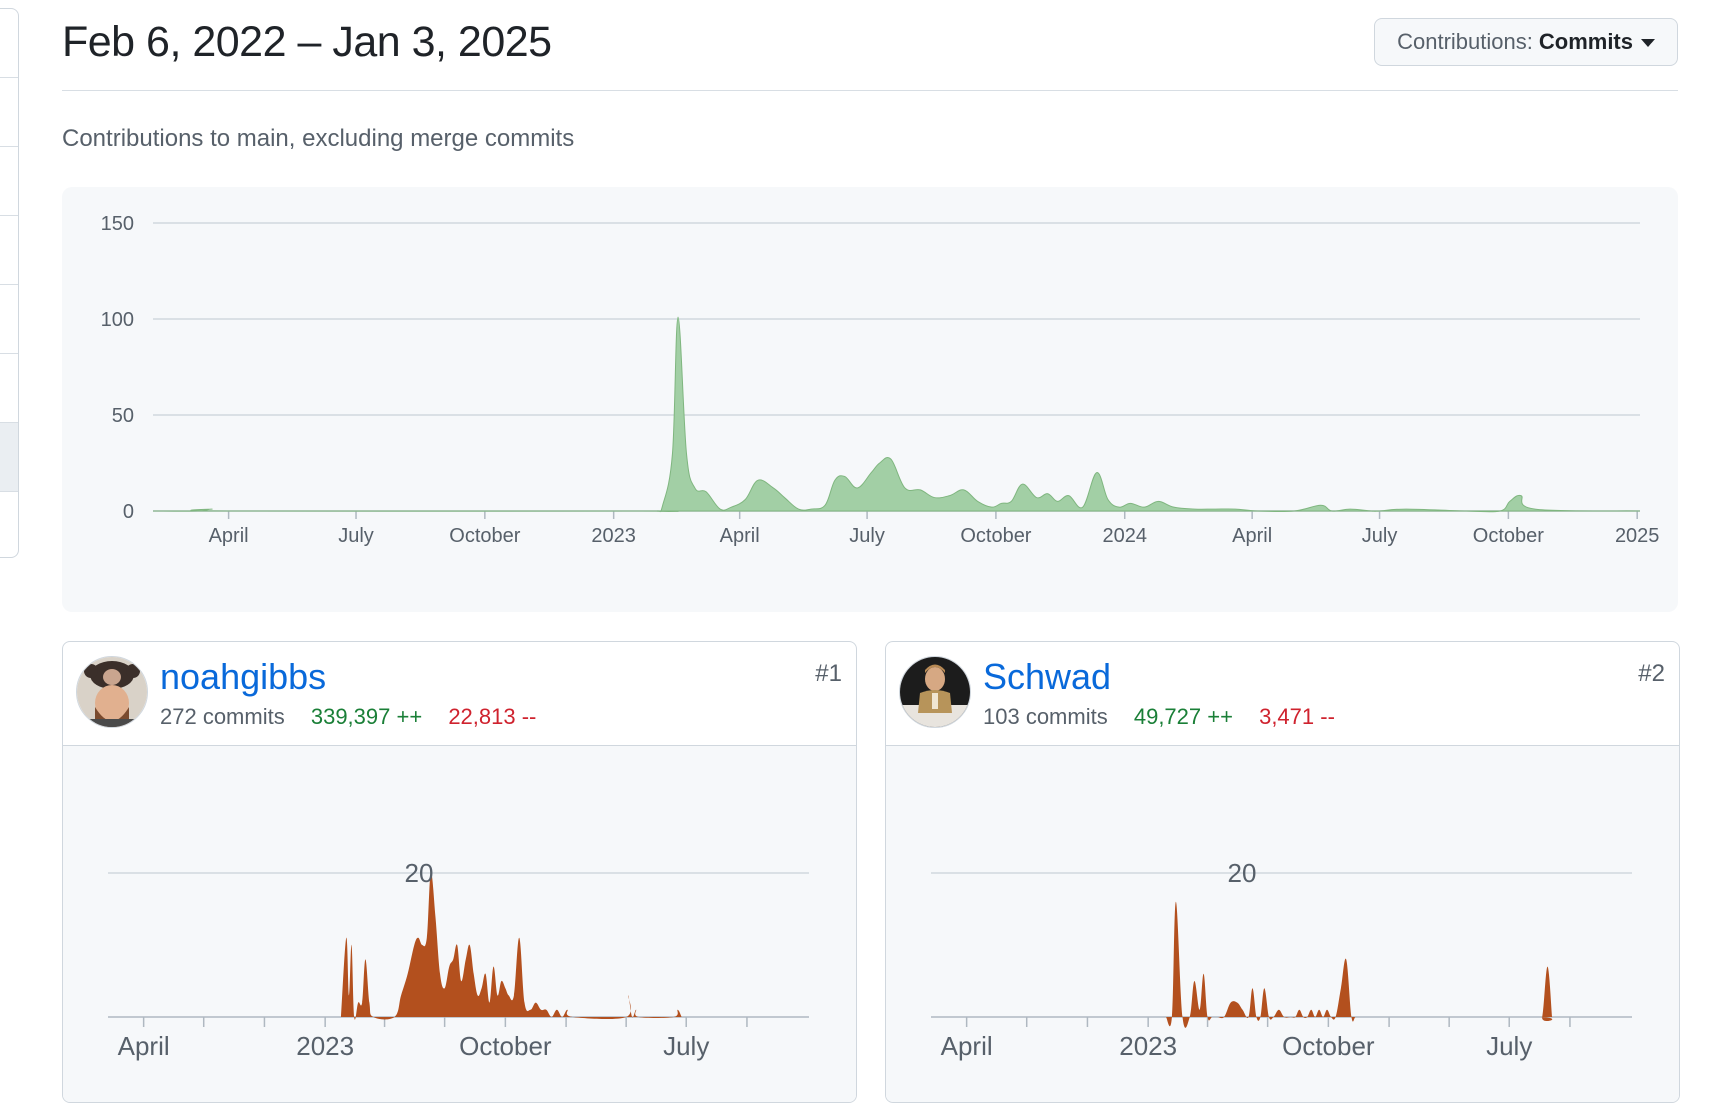 This screenshot has width=1710, height=1103. I want to click on date-range-title: Feb 6, 2022 – Jan 3, 2025, so click(307, 42).